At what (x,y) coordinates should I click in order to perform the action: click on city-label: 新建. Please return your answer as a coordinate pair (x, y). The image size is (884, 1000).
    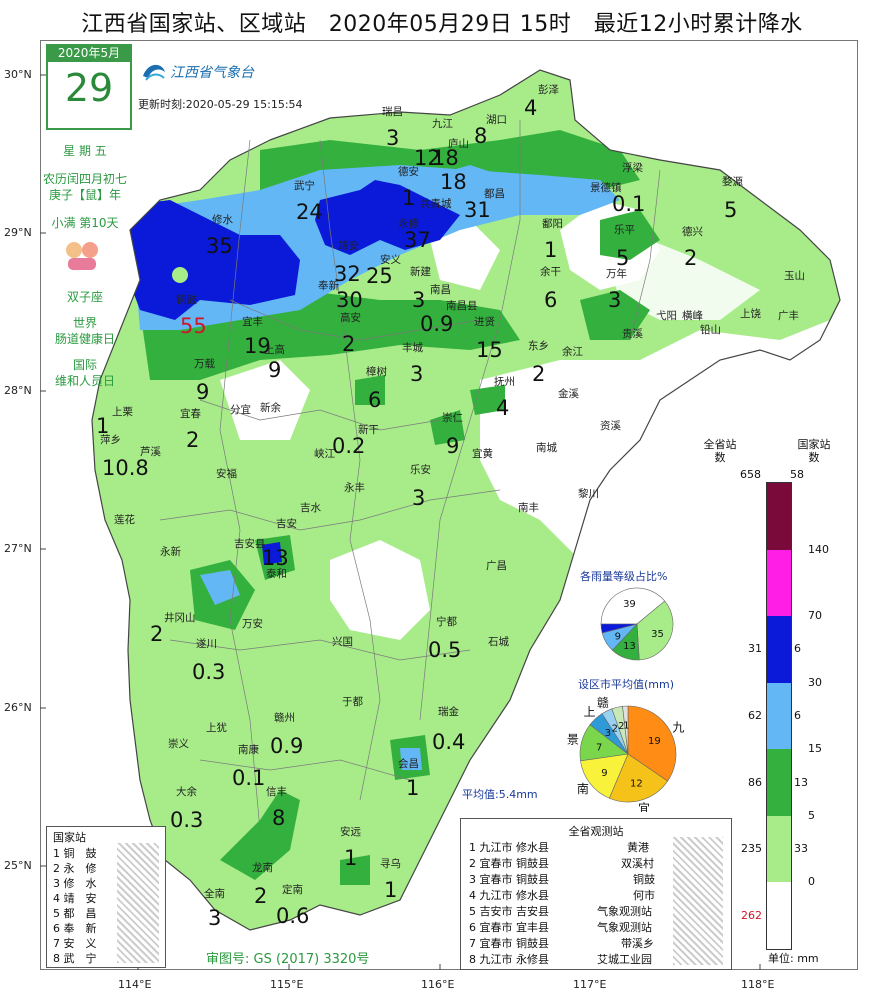
    Looking at the image, I should click on (420, 272).